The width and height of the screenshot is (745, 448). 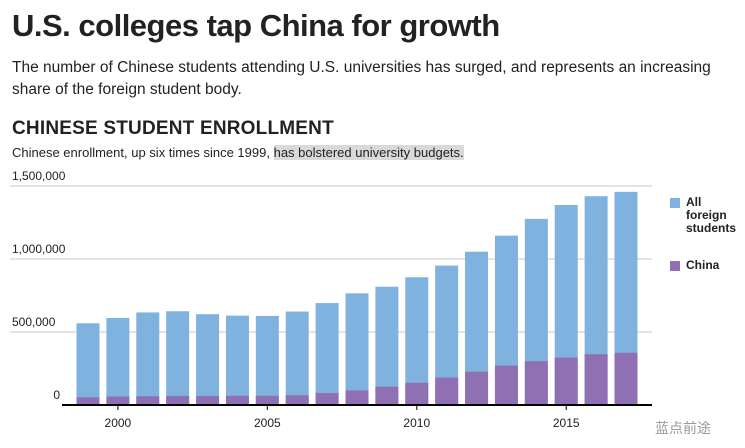 I want to click on y-tick-label: 0, so click(x=56, y=395).